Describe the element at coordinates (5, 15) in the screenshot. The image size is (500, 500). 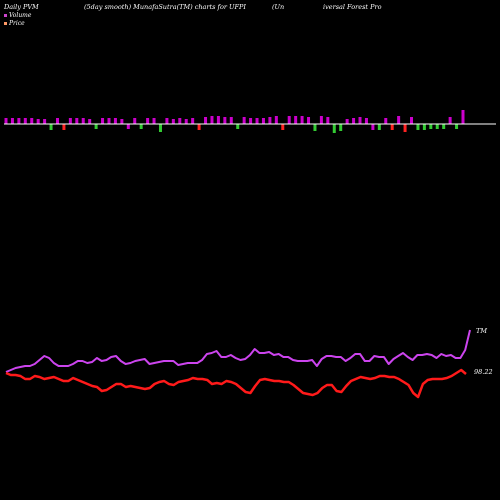
I see `legend-volume-swatch` at that location.